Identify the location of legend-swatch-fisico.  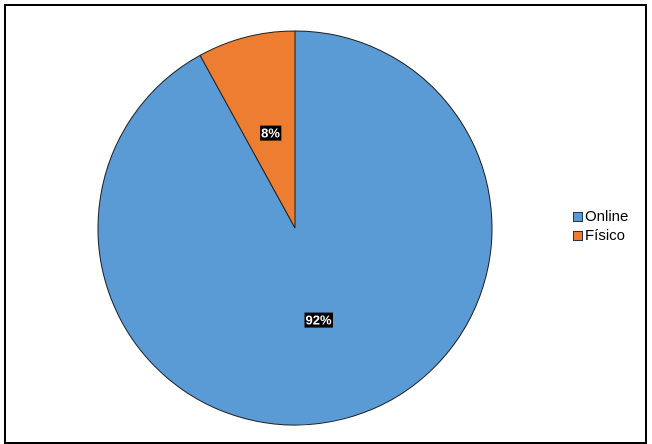
(578, 235).